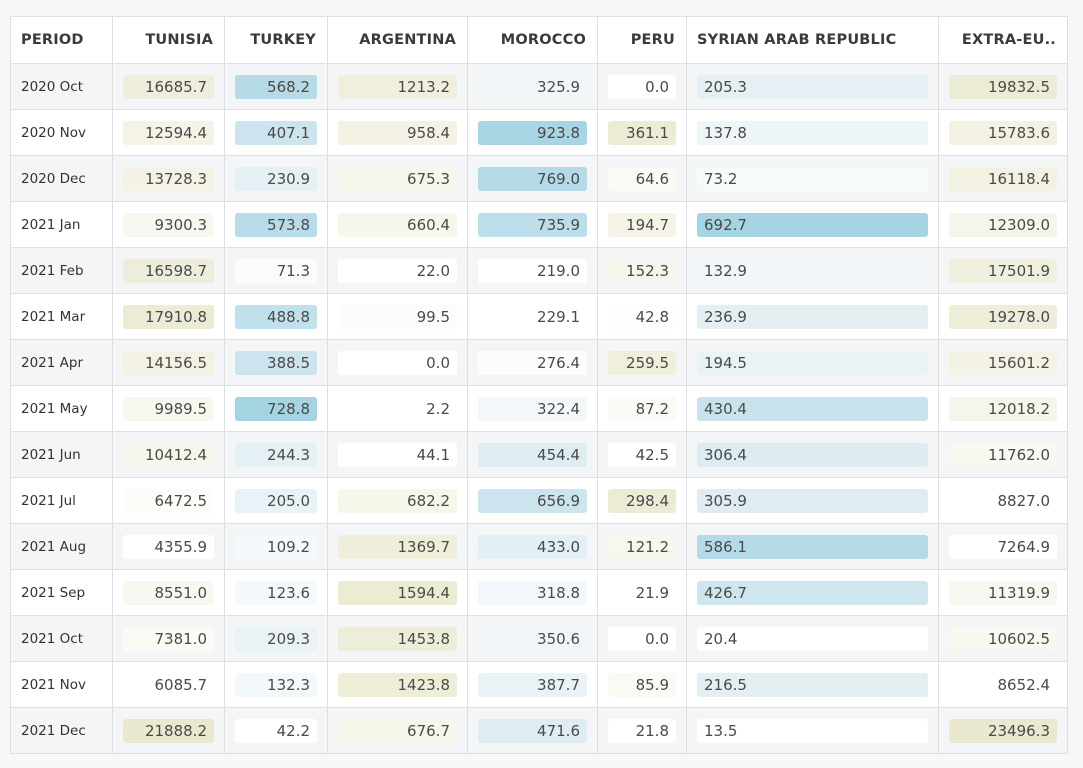 The height and width of the screenshot is (768, 1083). I want to click on cell-argentina: 0.0, so click(397, 362).